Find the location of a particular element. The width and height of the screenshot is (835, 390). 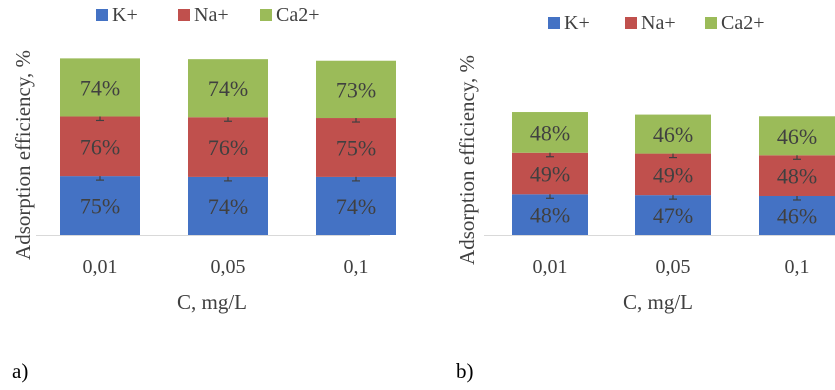

panel-label: a) is located at coordinates (20, 371).